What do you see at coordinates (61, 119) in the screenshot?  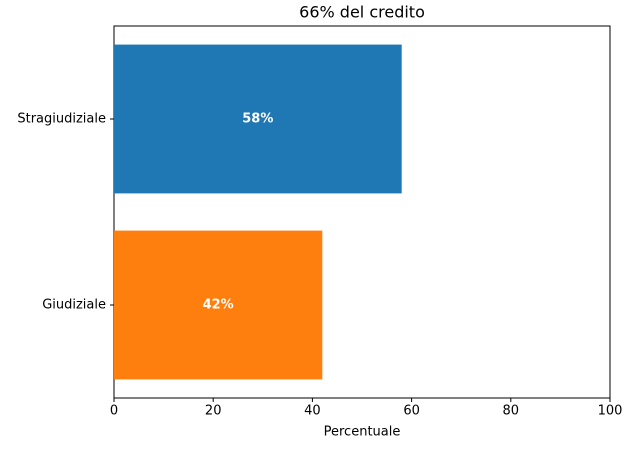 I see `y-tick-label: Stragiudiziale` at bounding box center [61, 119].